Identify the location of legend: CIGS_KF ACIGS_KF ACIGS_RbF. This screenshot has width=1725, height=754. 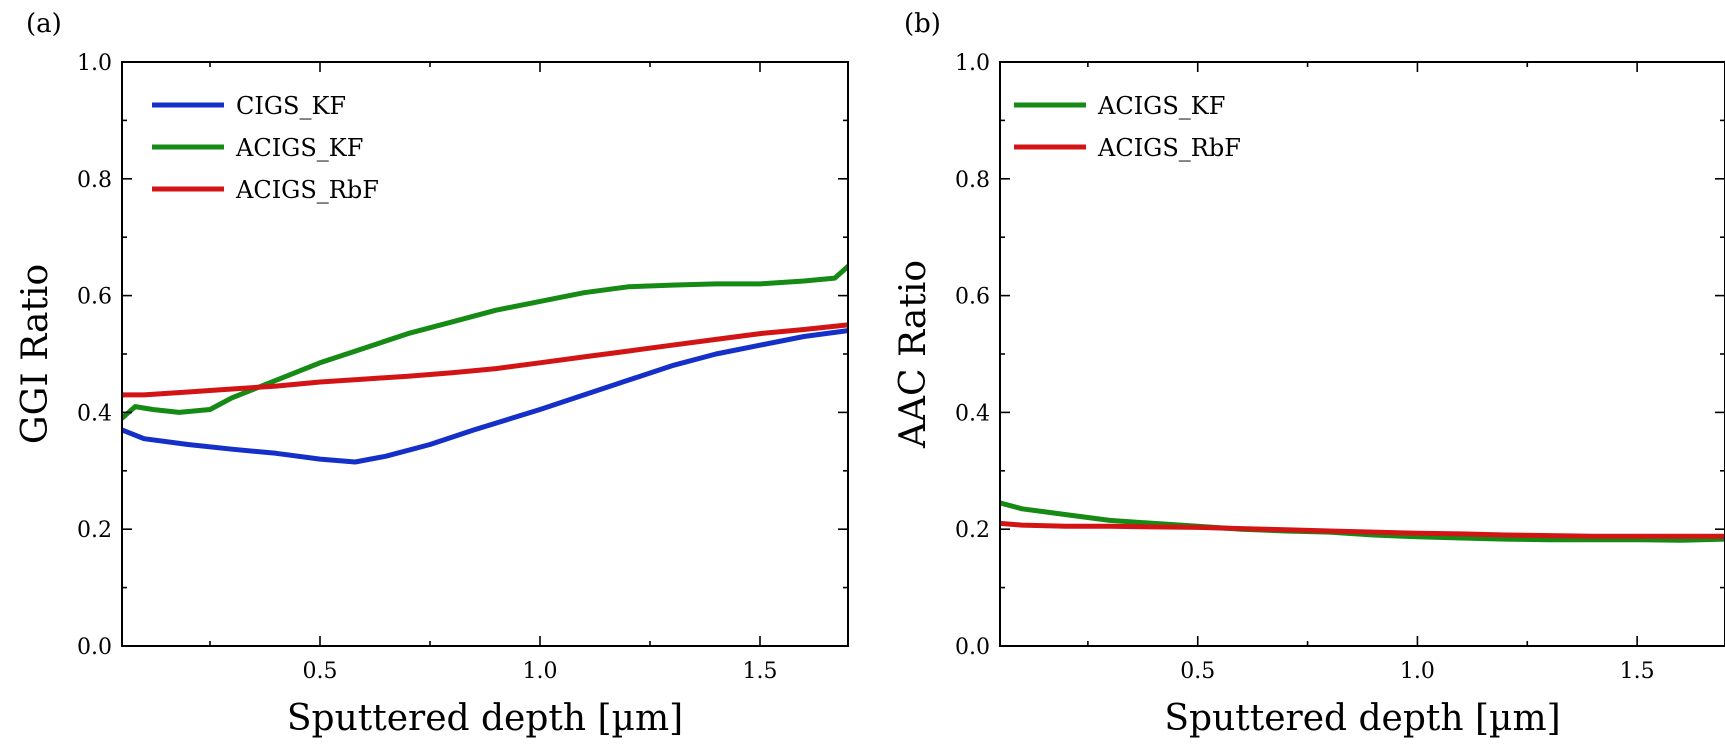
(265, 148).